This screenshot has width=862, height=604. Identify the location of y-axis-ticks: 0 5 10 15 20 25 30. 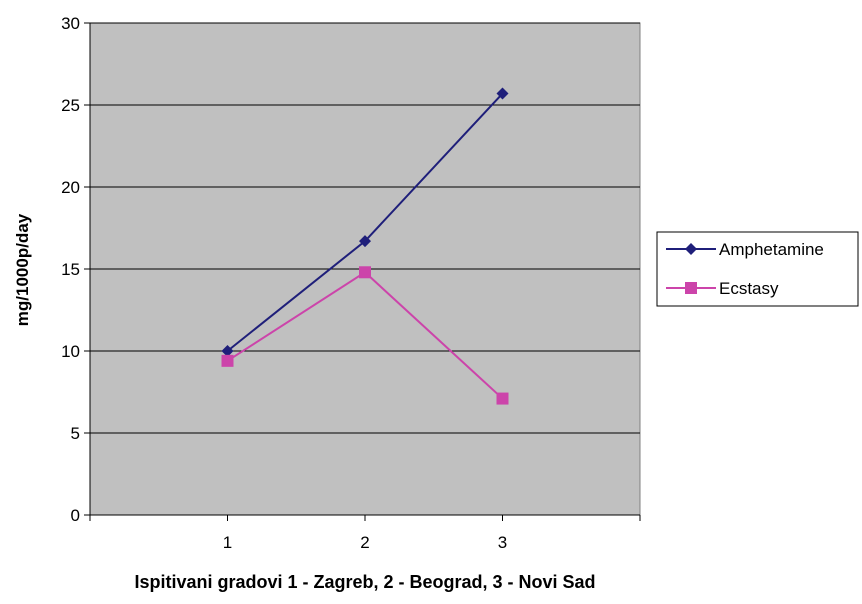
(75, 269).